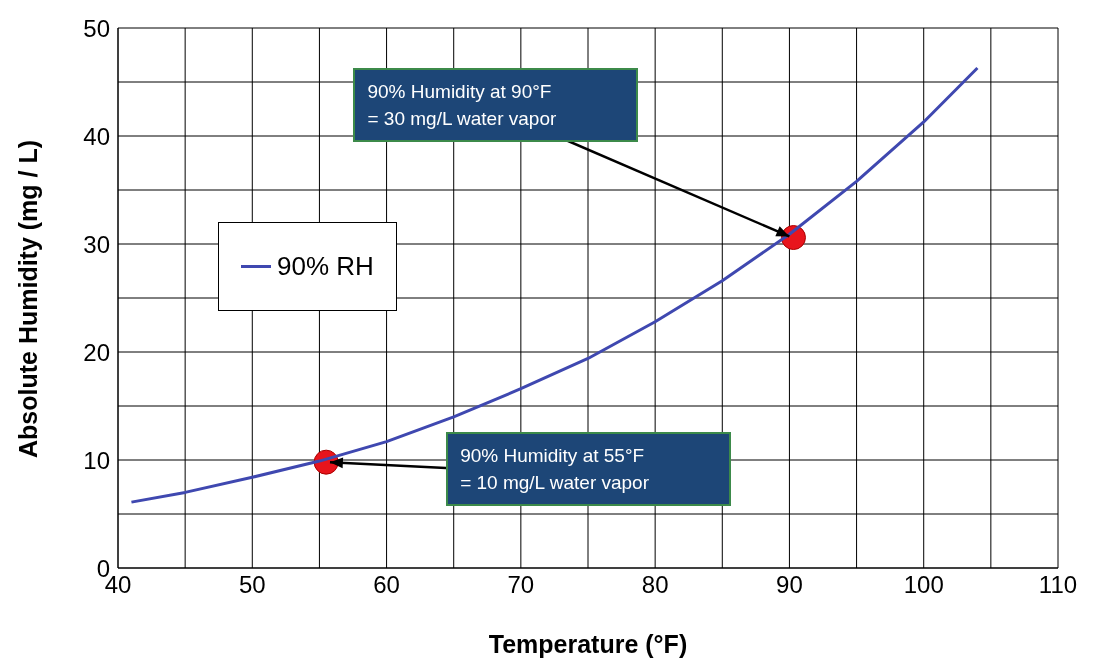  Describe the element at coordinates (589, 469) in the screenshot. I see `text-box: 90% Humidity at 55°F = 10 mg/L water vapor` at that location.